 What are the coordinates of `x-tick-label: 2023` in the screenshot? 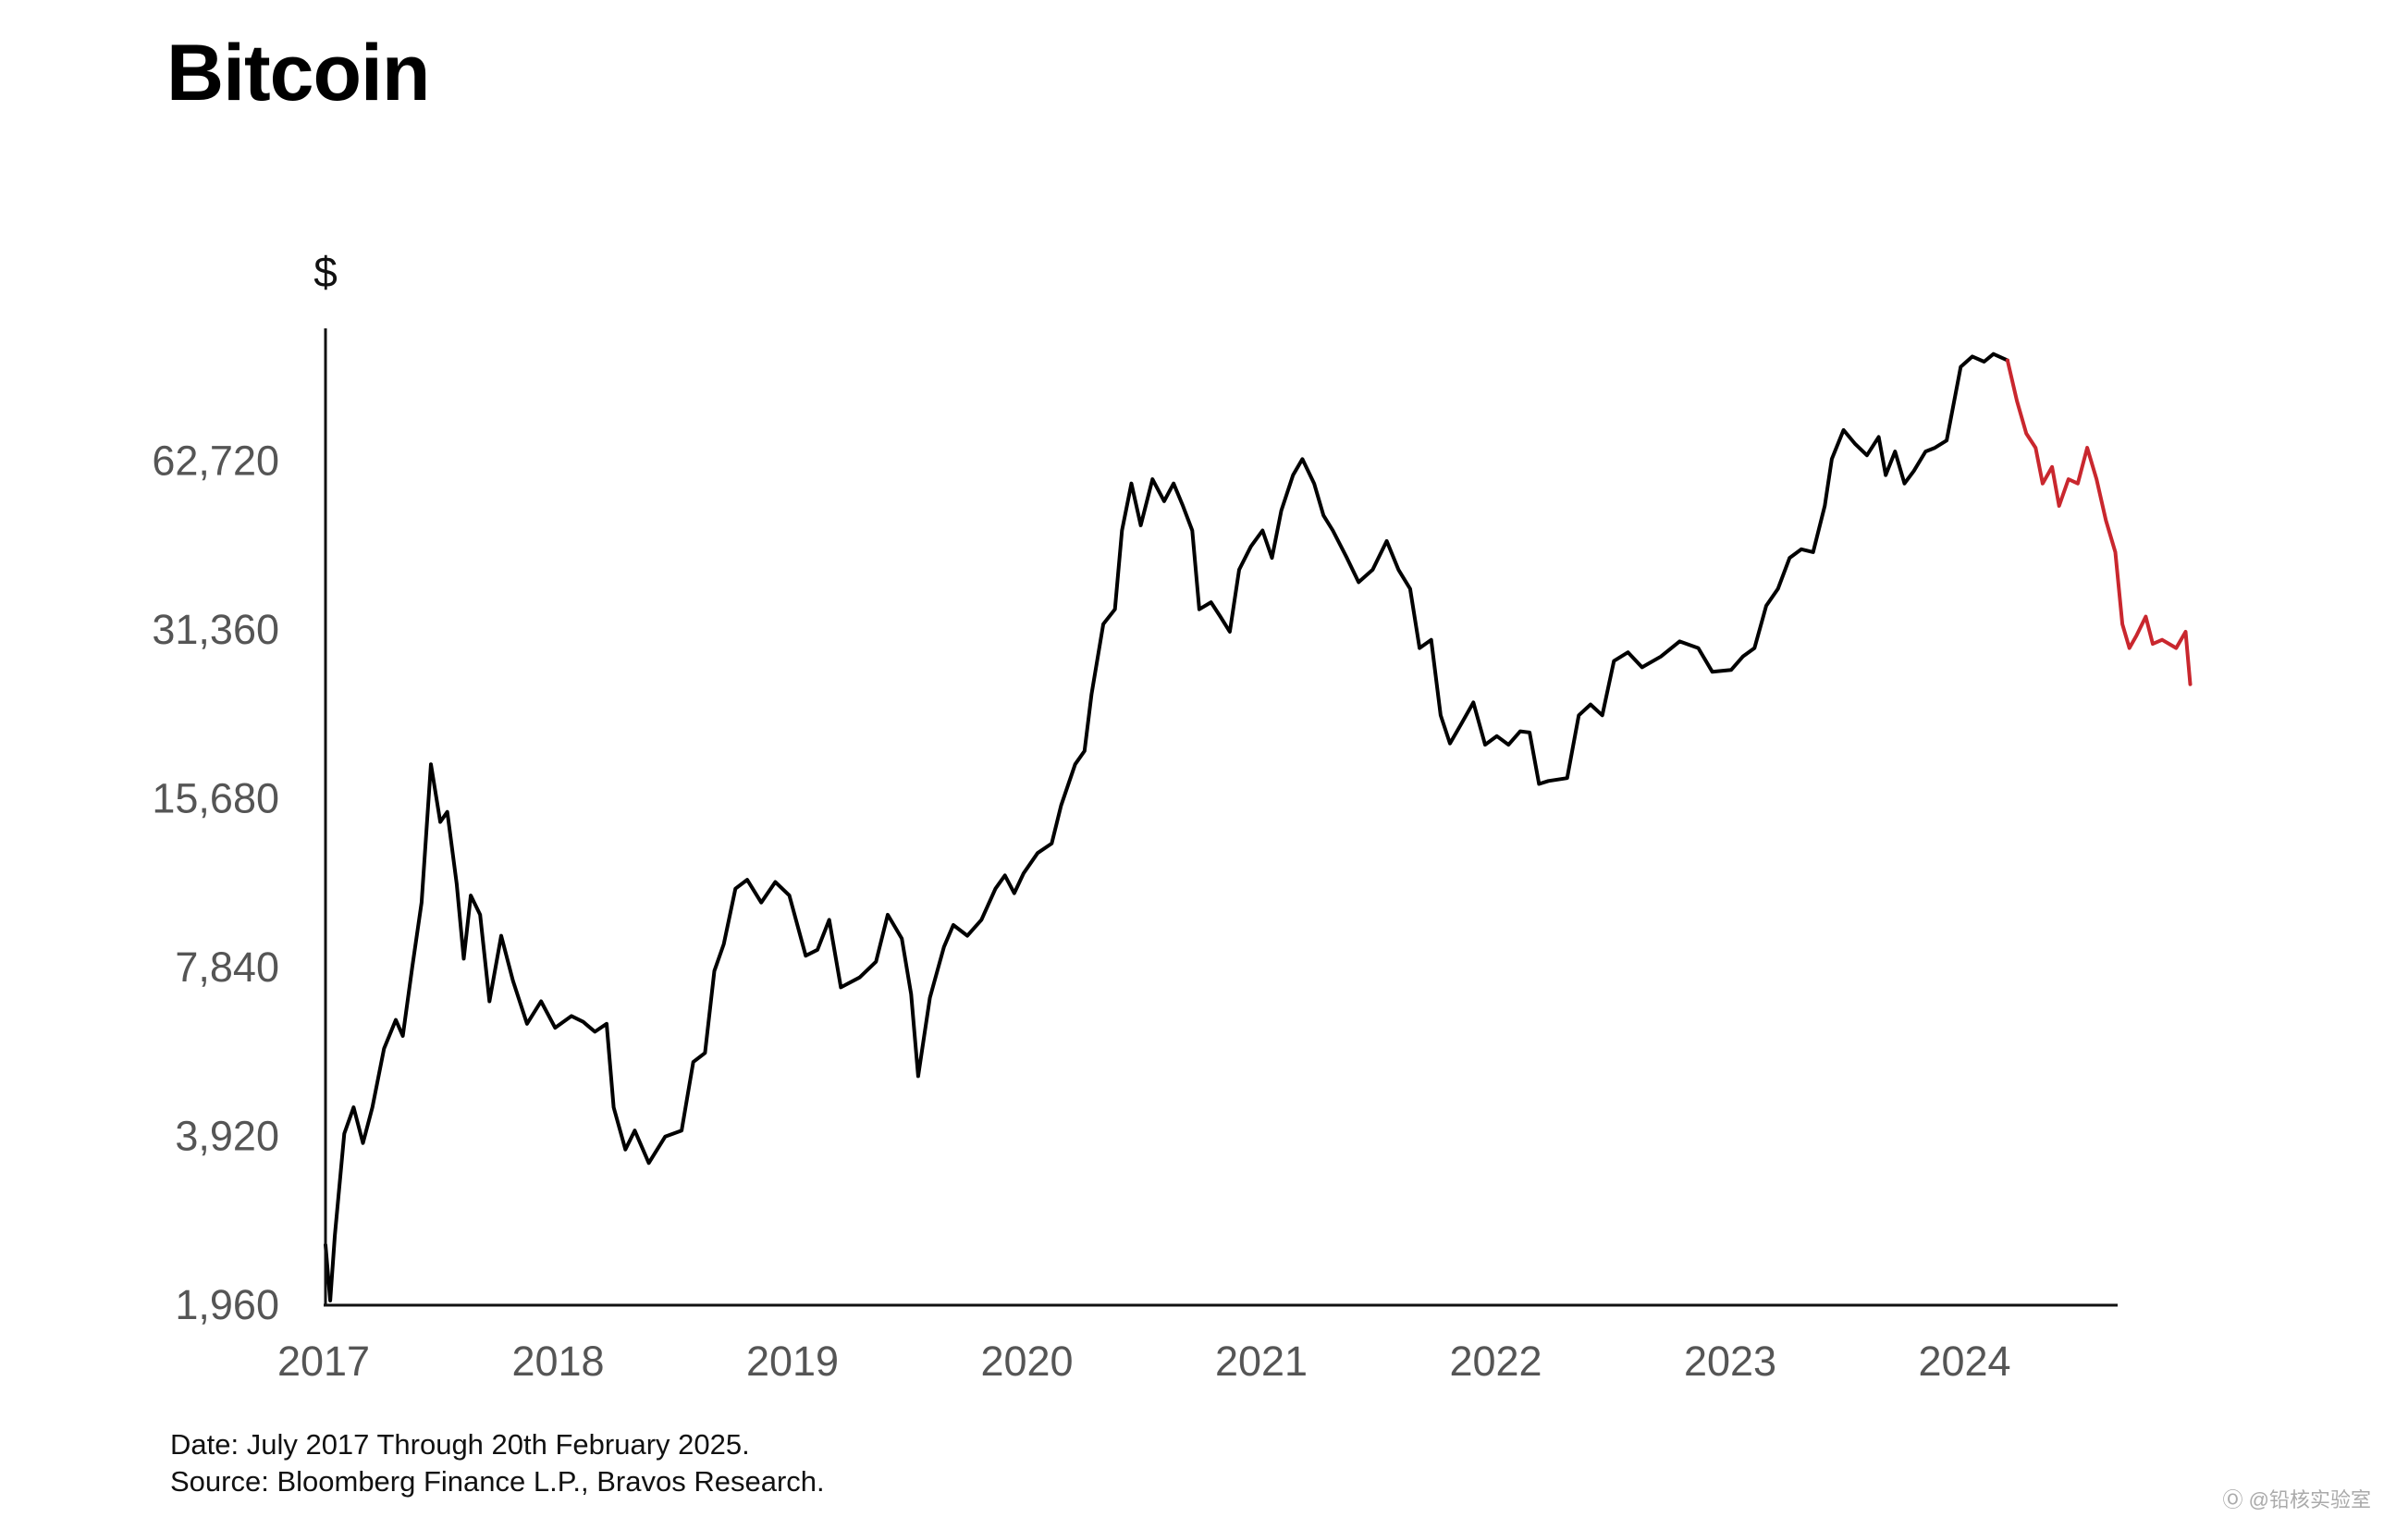 It's located at (1730, 1361).